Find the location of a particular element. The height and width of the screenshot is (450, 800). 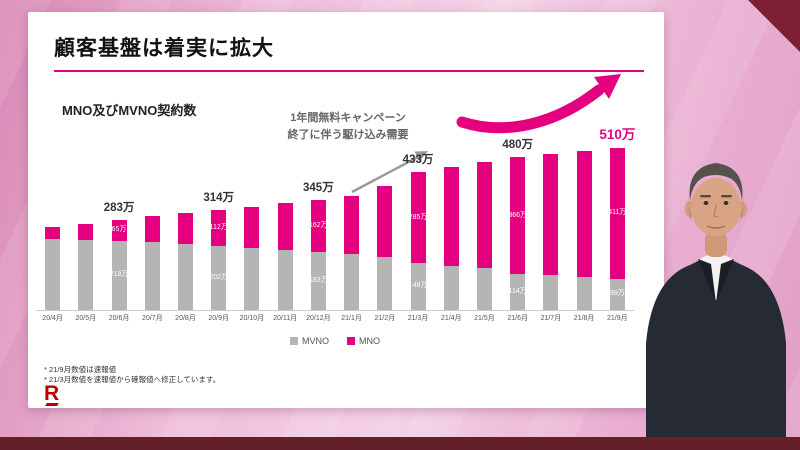

total-label: 510万 is located at coordinates (617, 134).